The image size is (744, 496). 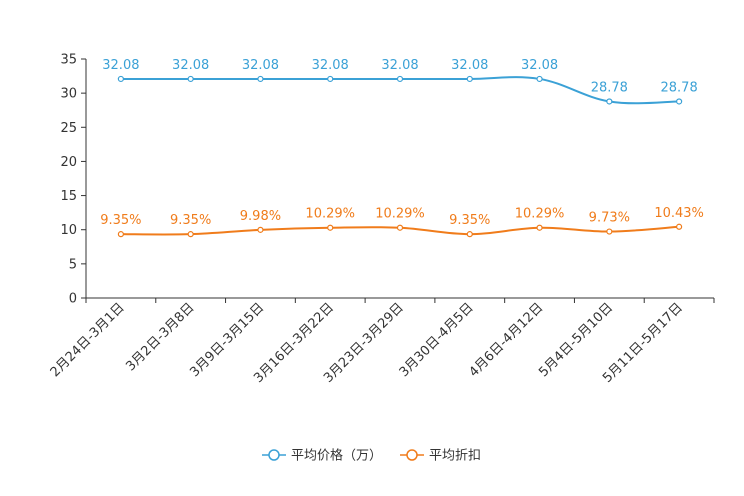 I want to click on y-tick-label: 5, so click(x=73, y=264).